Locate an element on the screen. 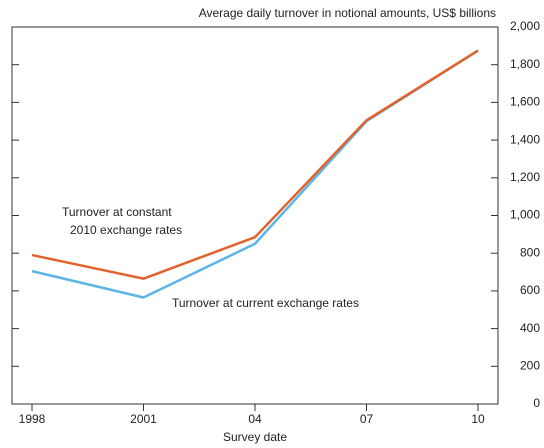 This screenshot has height=448, width=544. x-axis-label: Survey date is located at coordinates (255, 437).